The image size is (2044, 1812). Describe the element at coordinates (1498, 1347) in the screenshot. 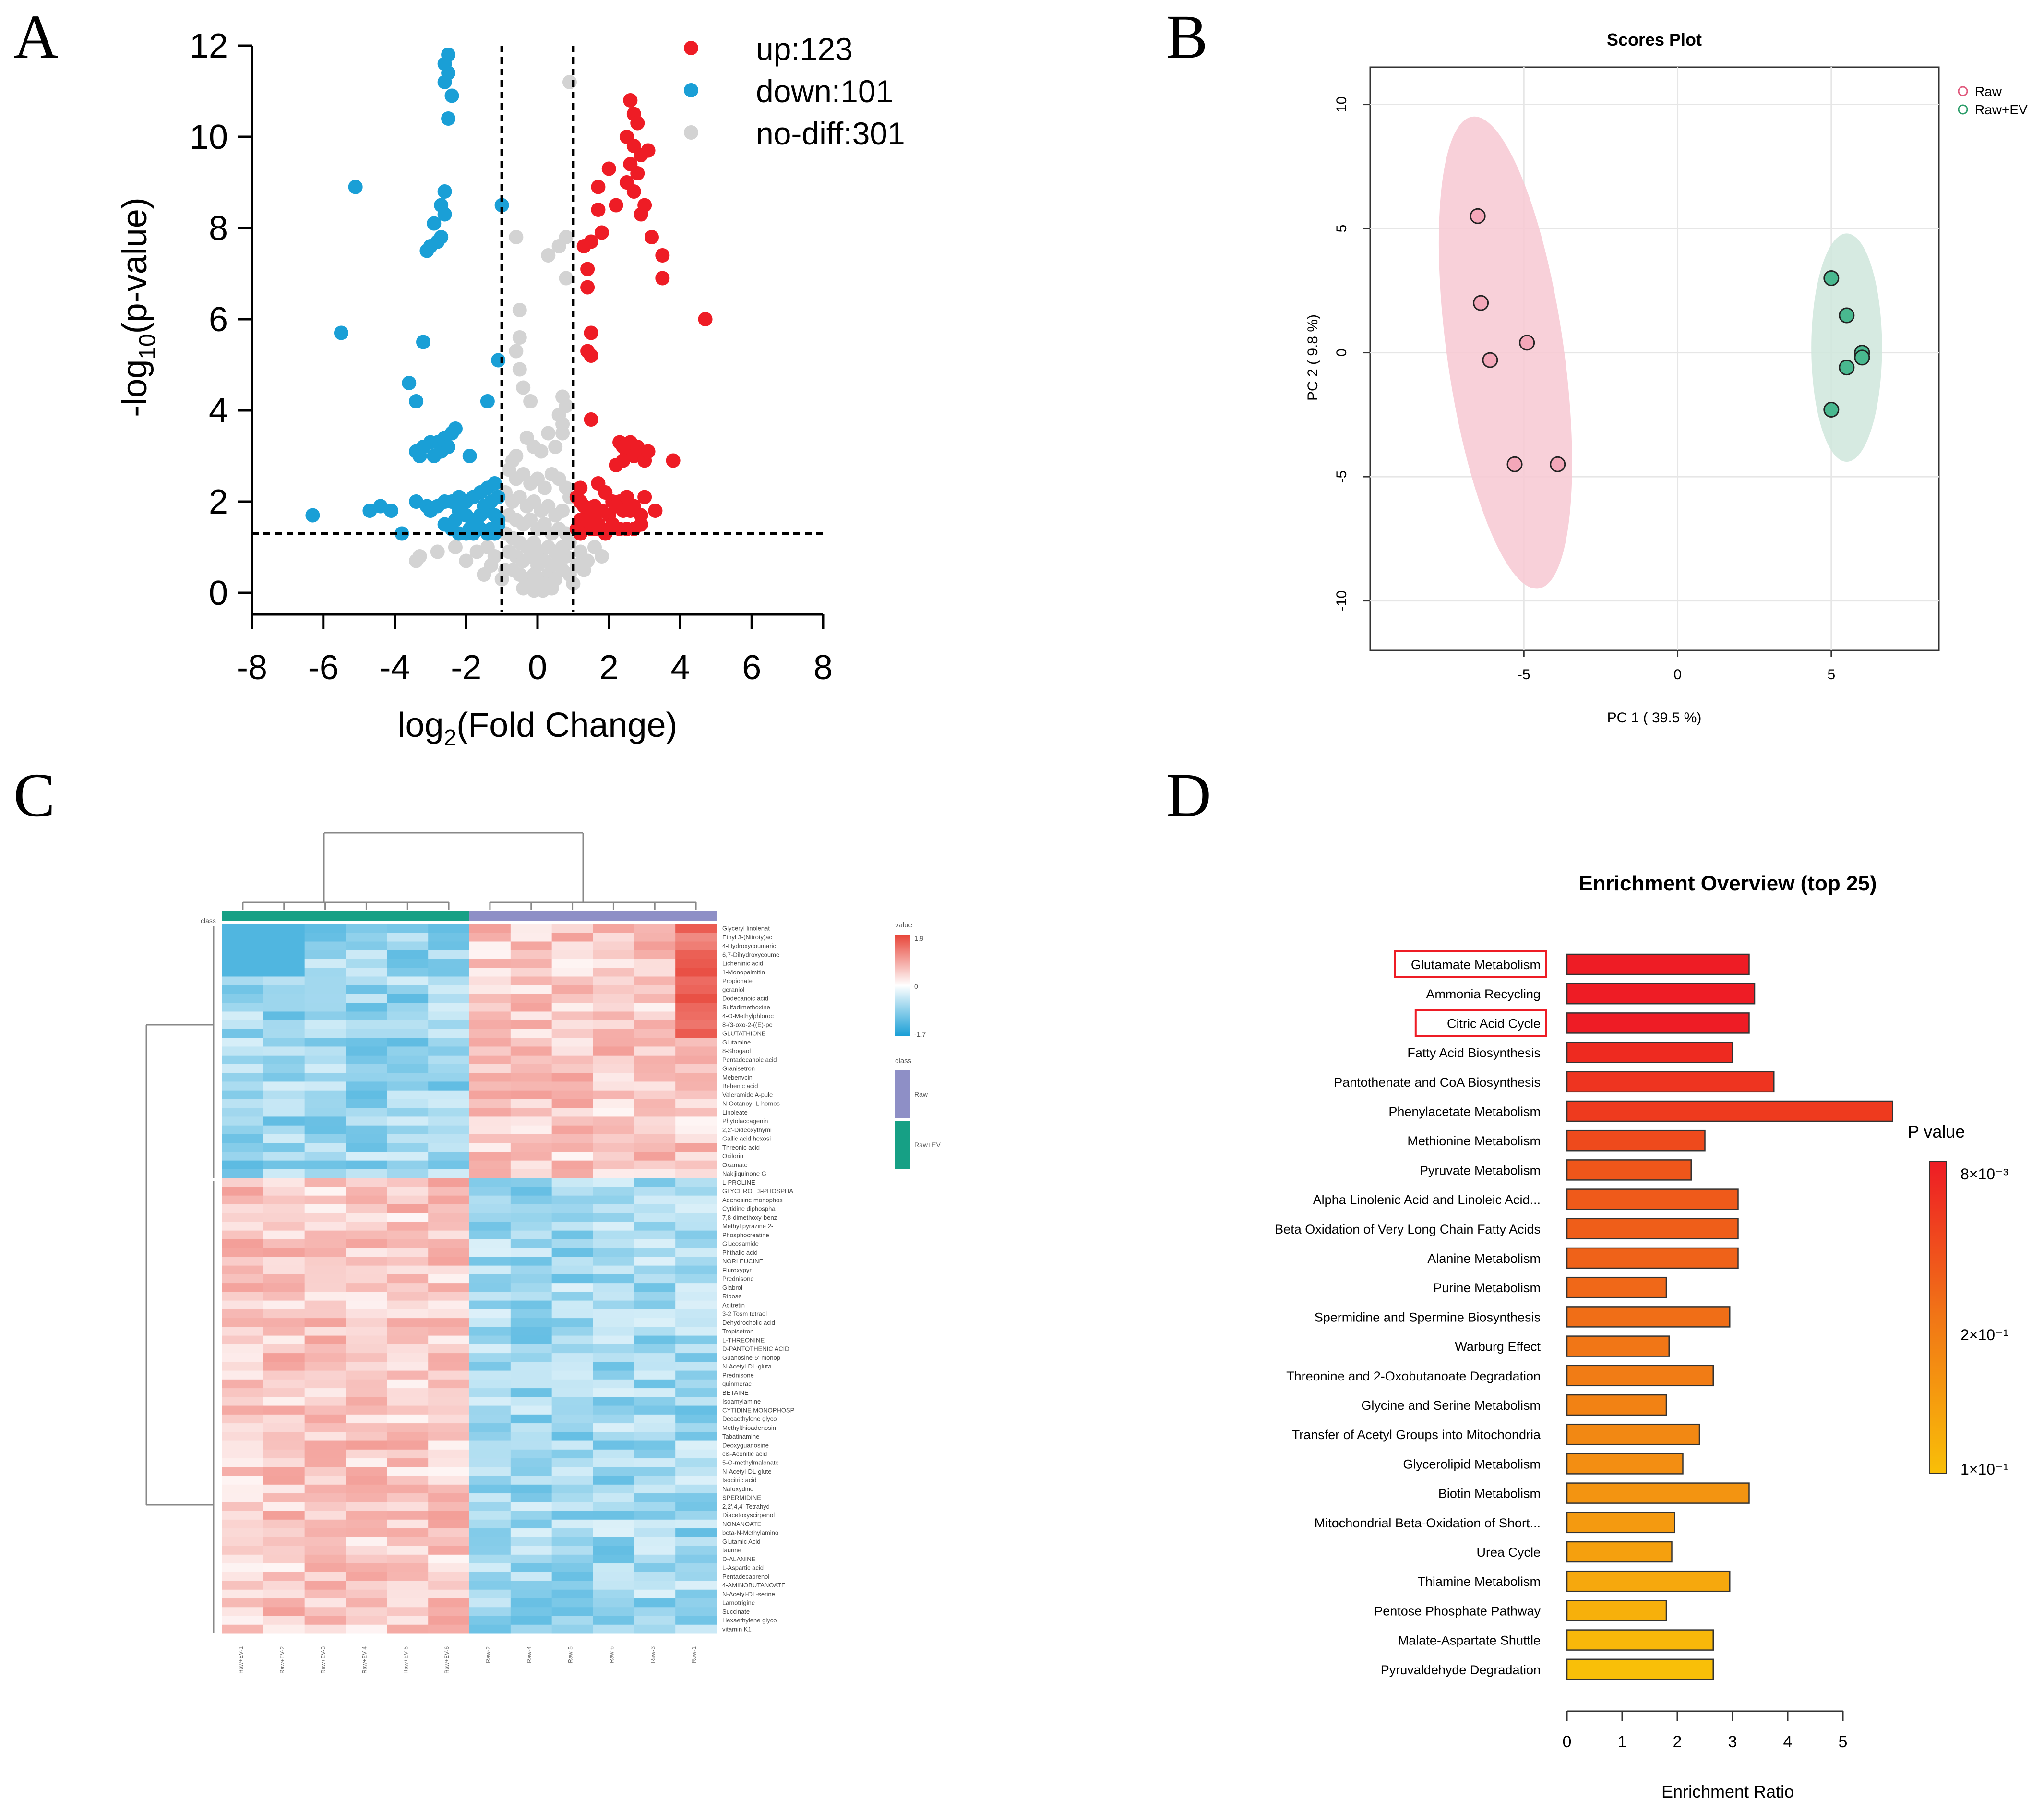

I see `enrichment-category-label: Warburg Effect` at that location.